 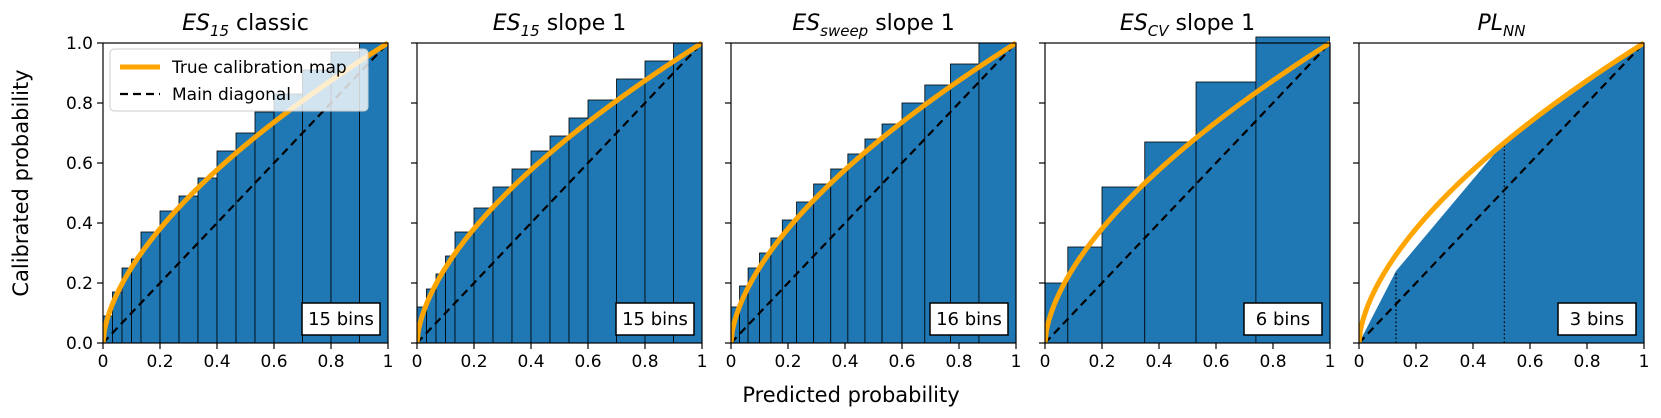 I want to click on legend-entry-label: True calibration map, so click(x=259, y=68).